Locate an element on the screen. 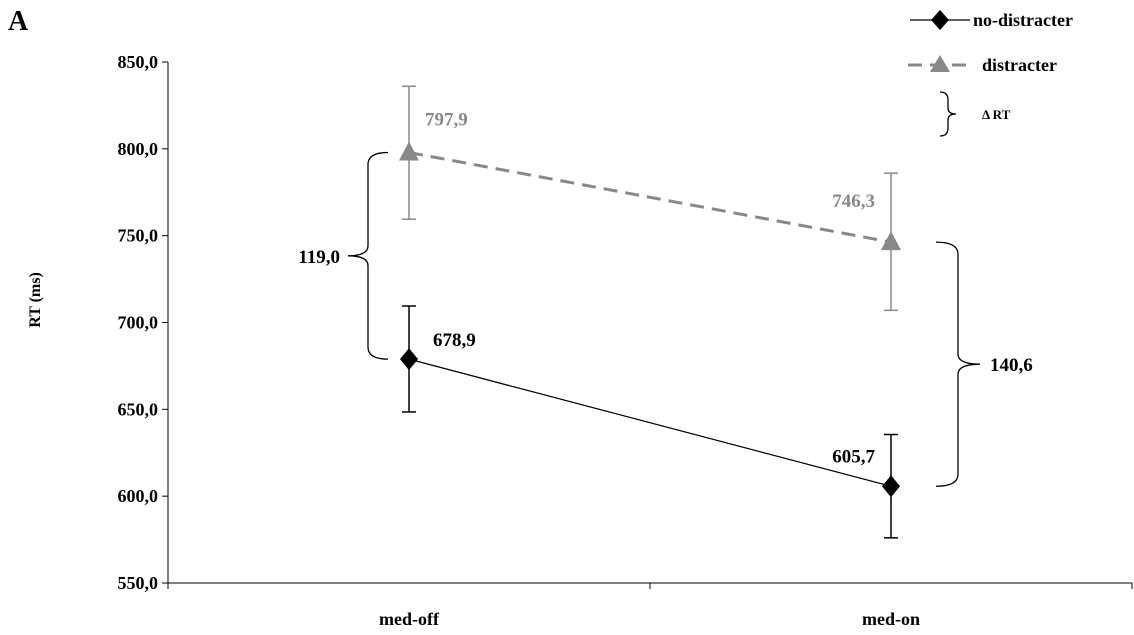  legend-label-delta-rt: Δ RT is located at coordinates (996, 114).